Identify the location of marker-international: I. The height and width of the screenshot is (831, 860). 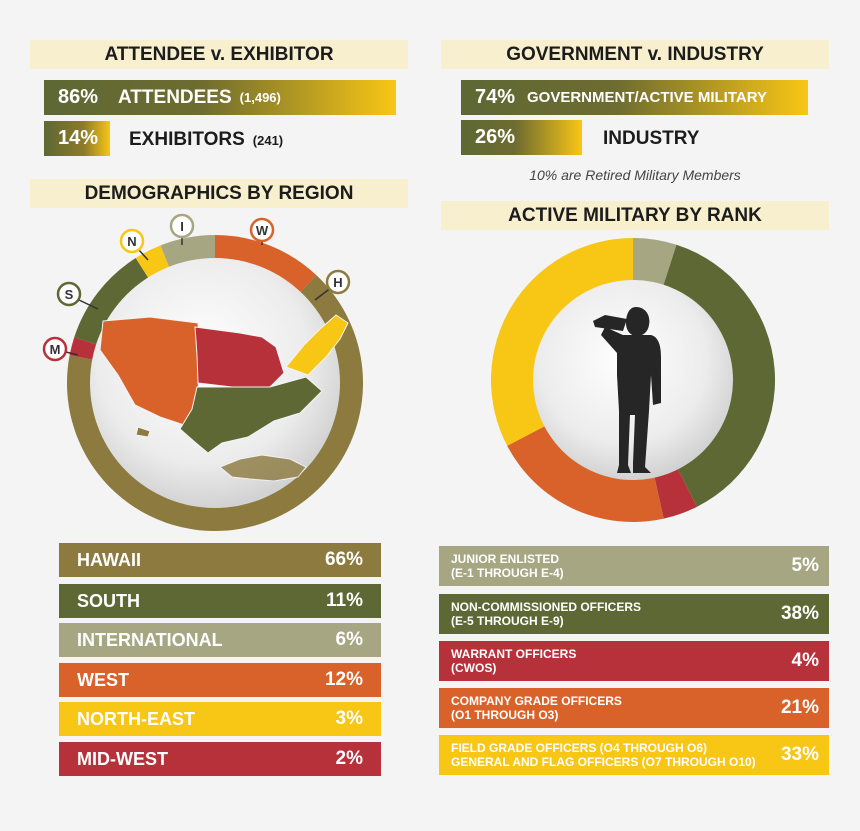
(182, 229).